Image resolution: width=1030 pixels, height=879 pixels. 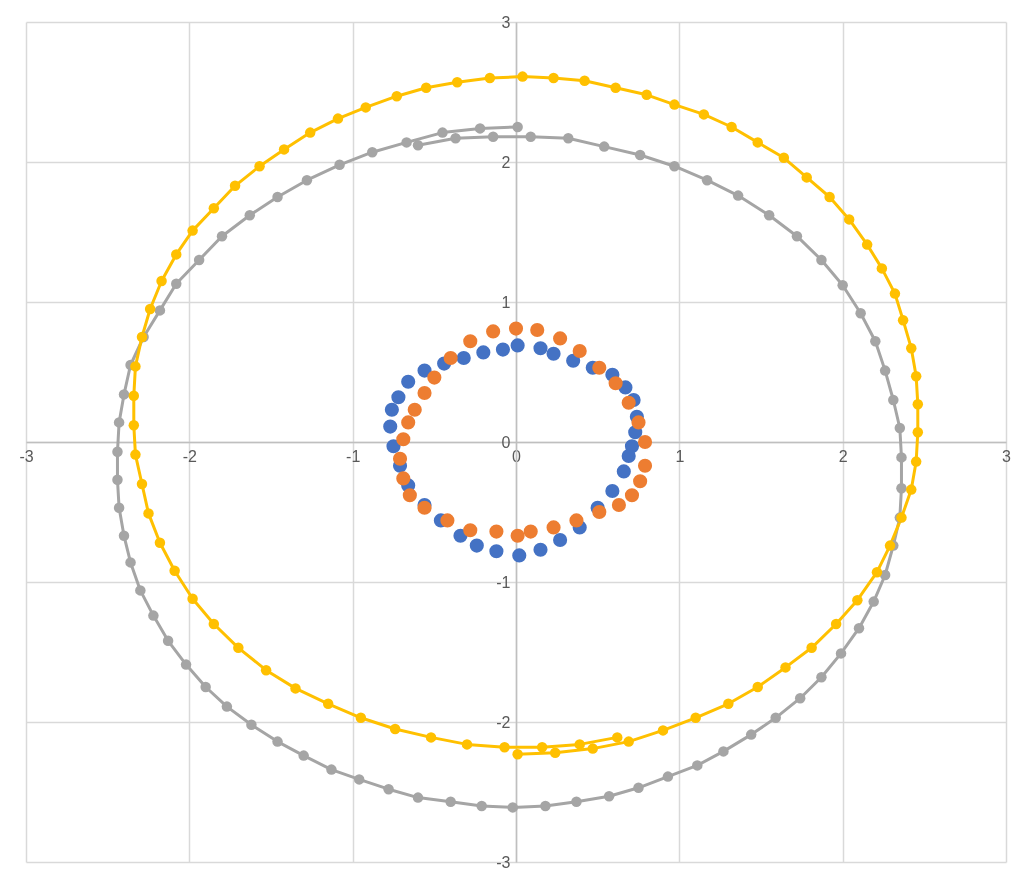 I want to click on y-tick-label: 2, so click(x=506, y=162).